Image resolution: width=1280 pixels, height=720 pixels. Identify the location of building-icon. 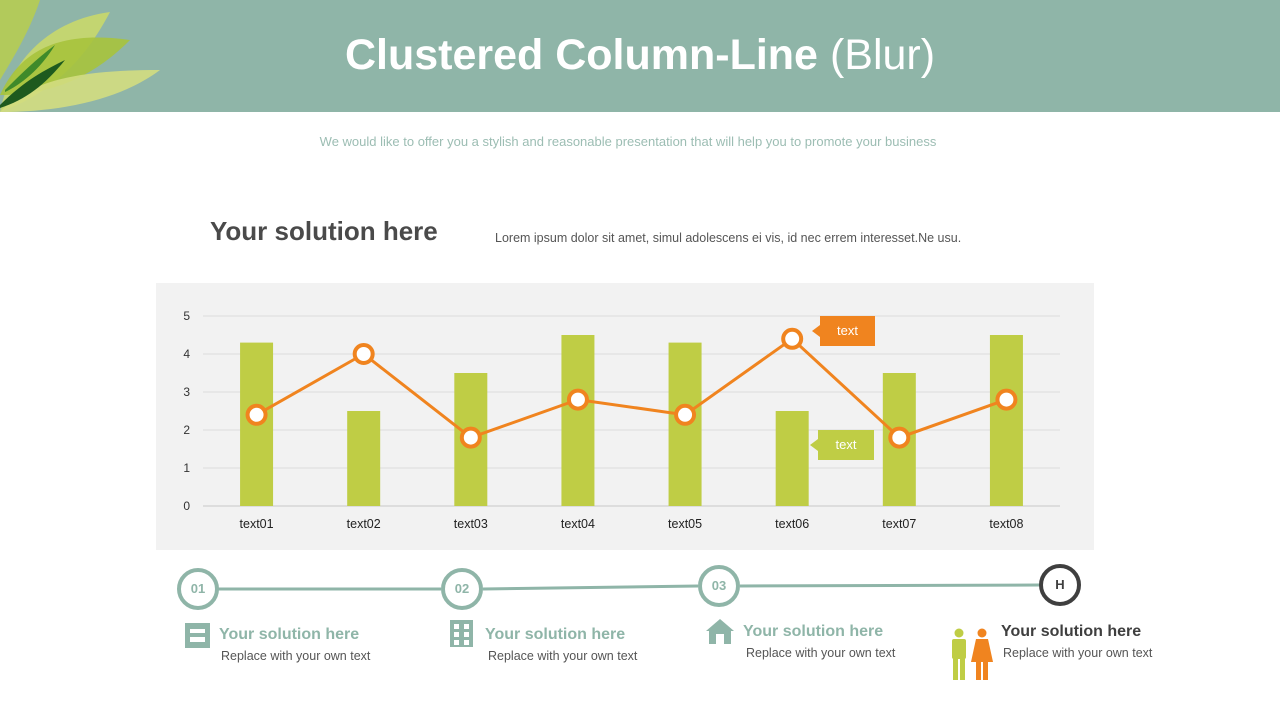
(461, 633).